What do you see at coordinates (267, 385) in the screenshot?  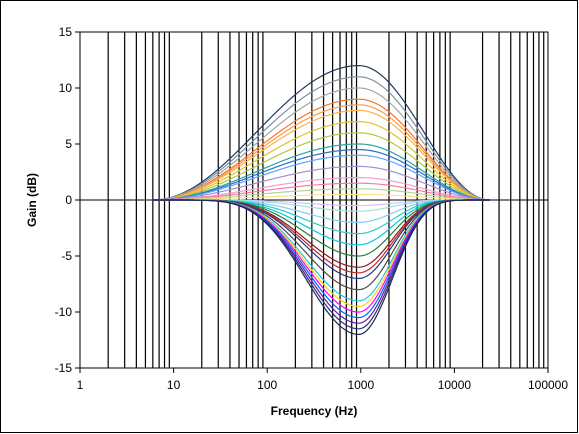 I see `x-tick-label: 100` at bounding box center [267, 385].